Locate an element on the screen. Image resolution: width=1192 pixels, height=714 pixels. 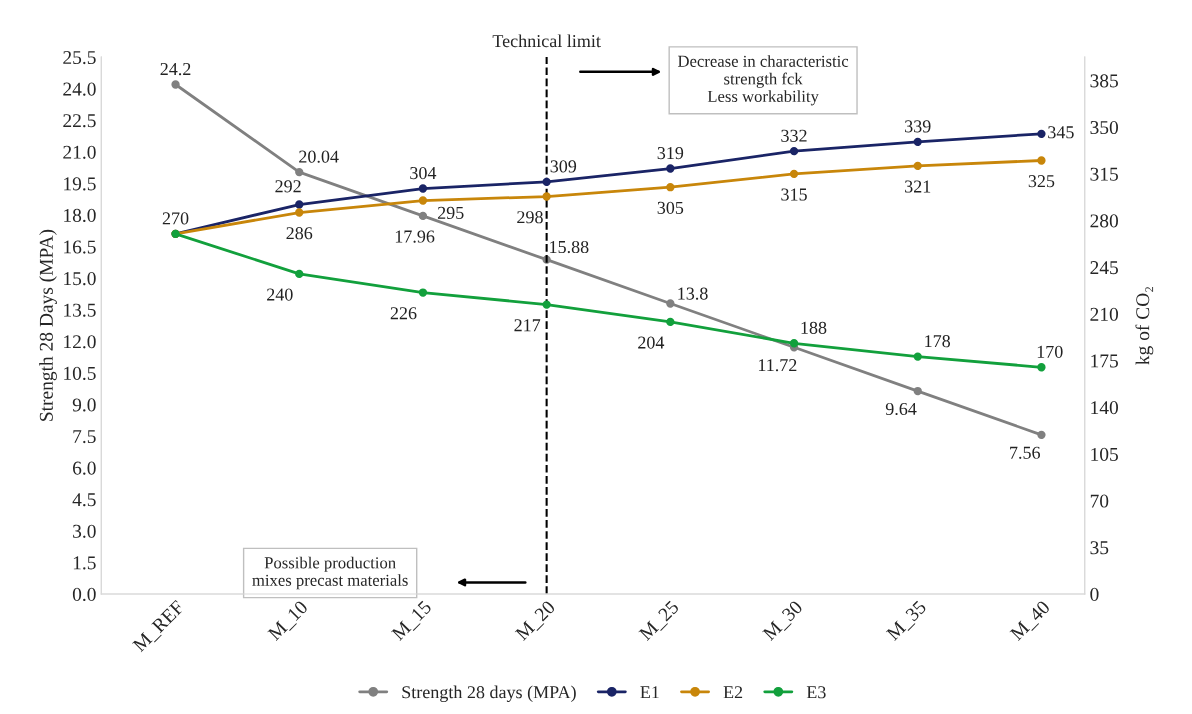
ref-line-label: Technical limit is located at coordinates (546, 41).